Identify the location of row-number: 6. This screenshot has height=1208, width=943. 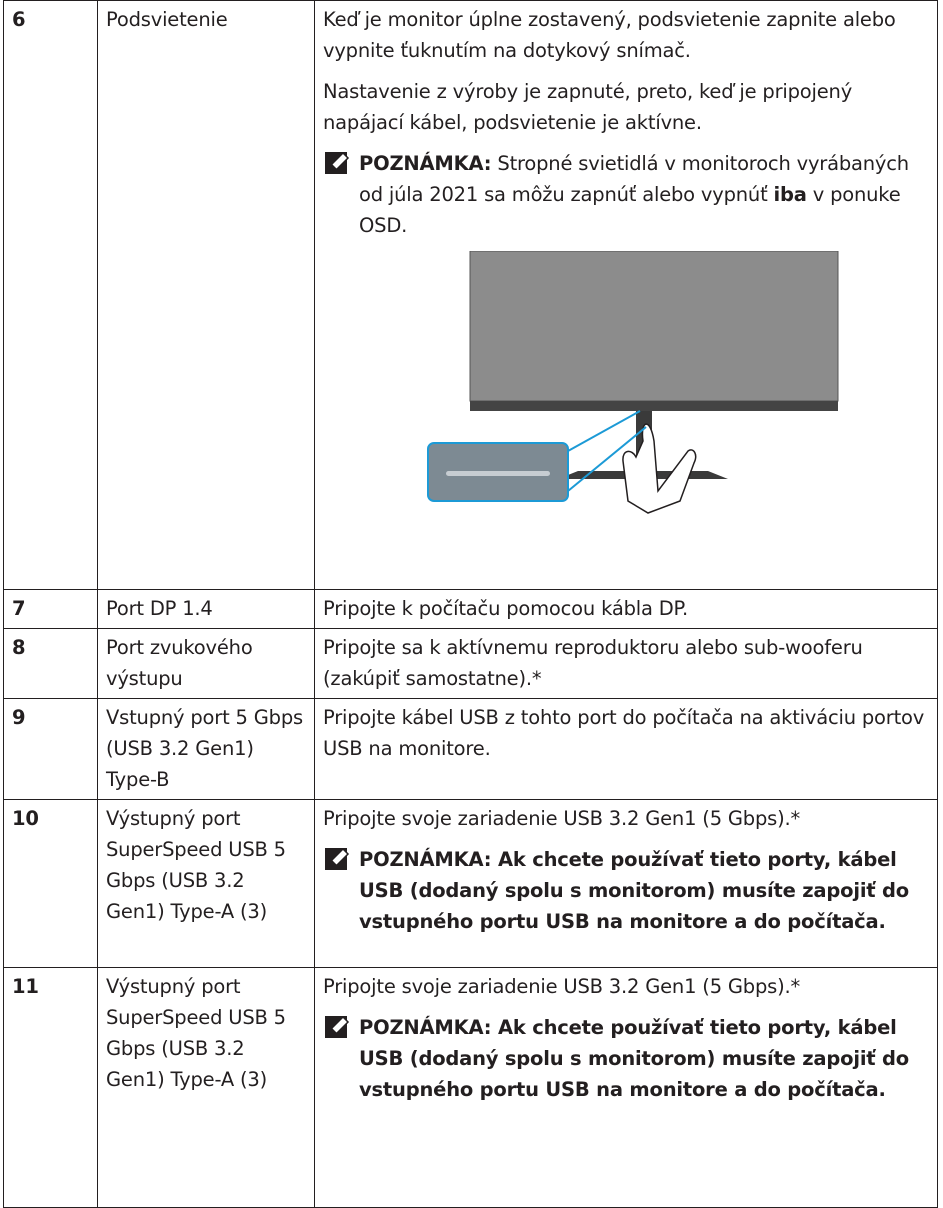
(50, 295).